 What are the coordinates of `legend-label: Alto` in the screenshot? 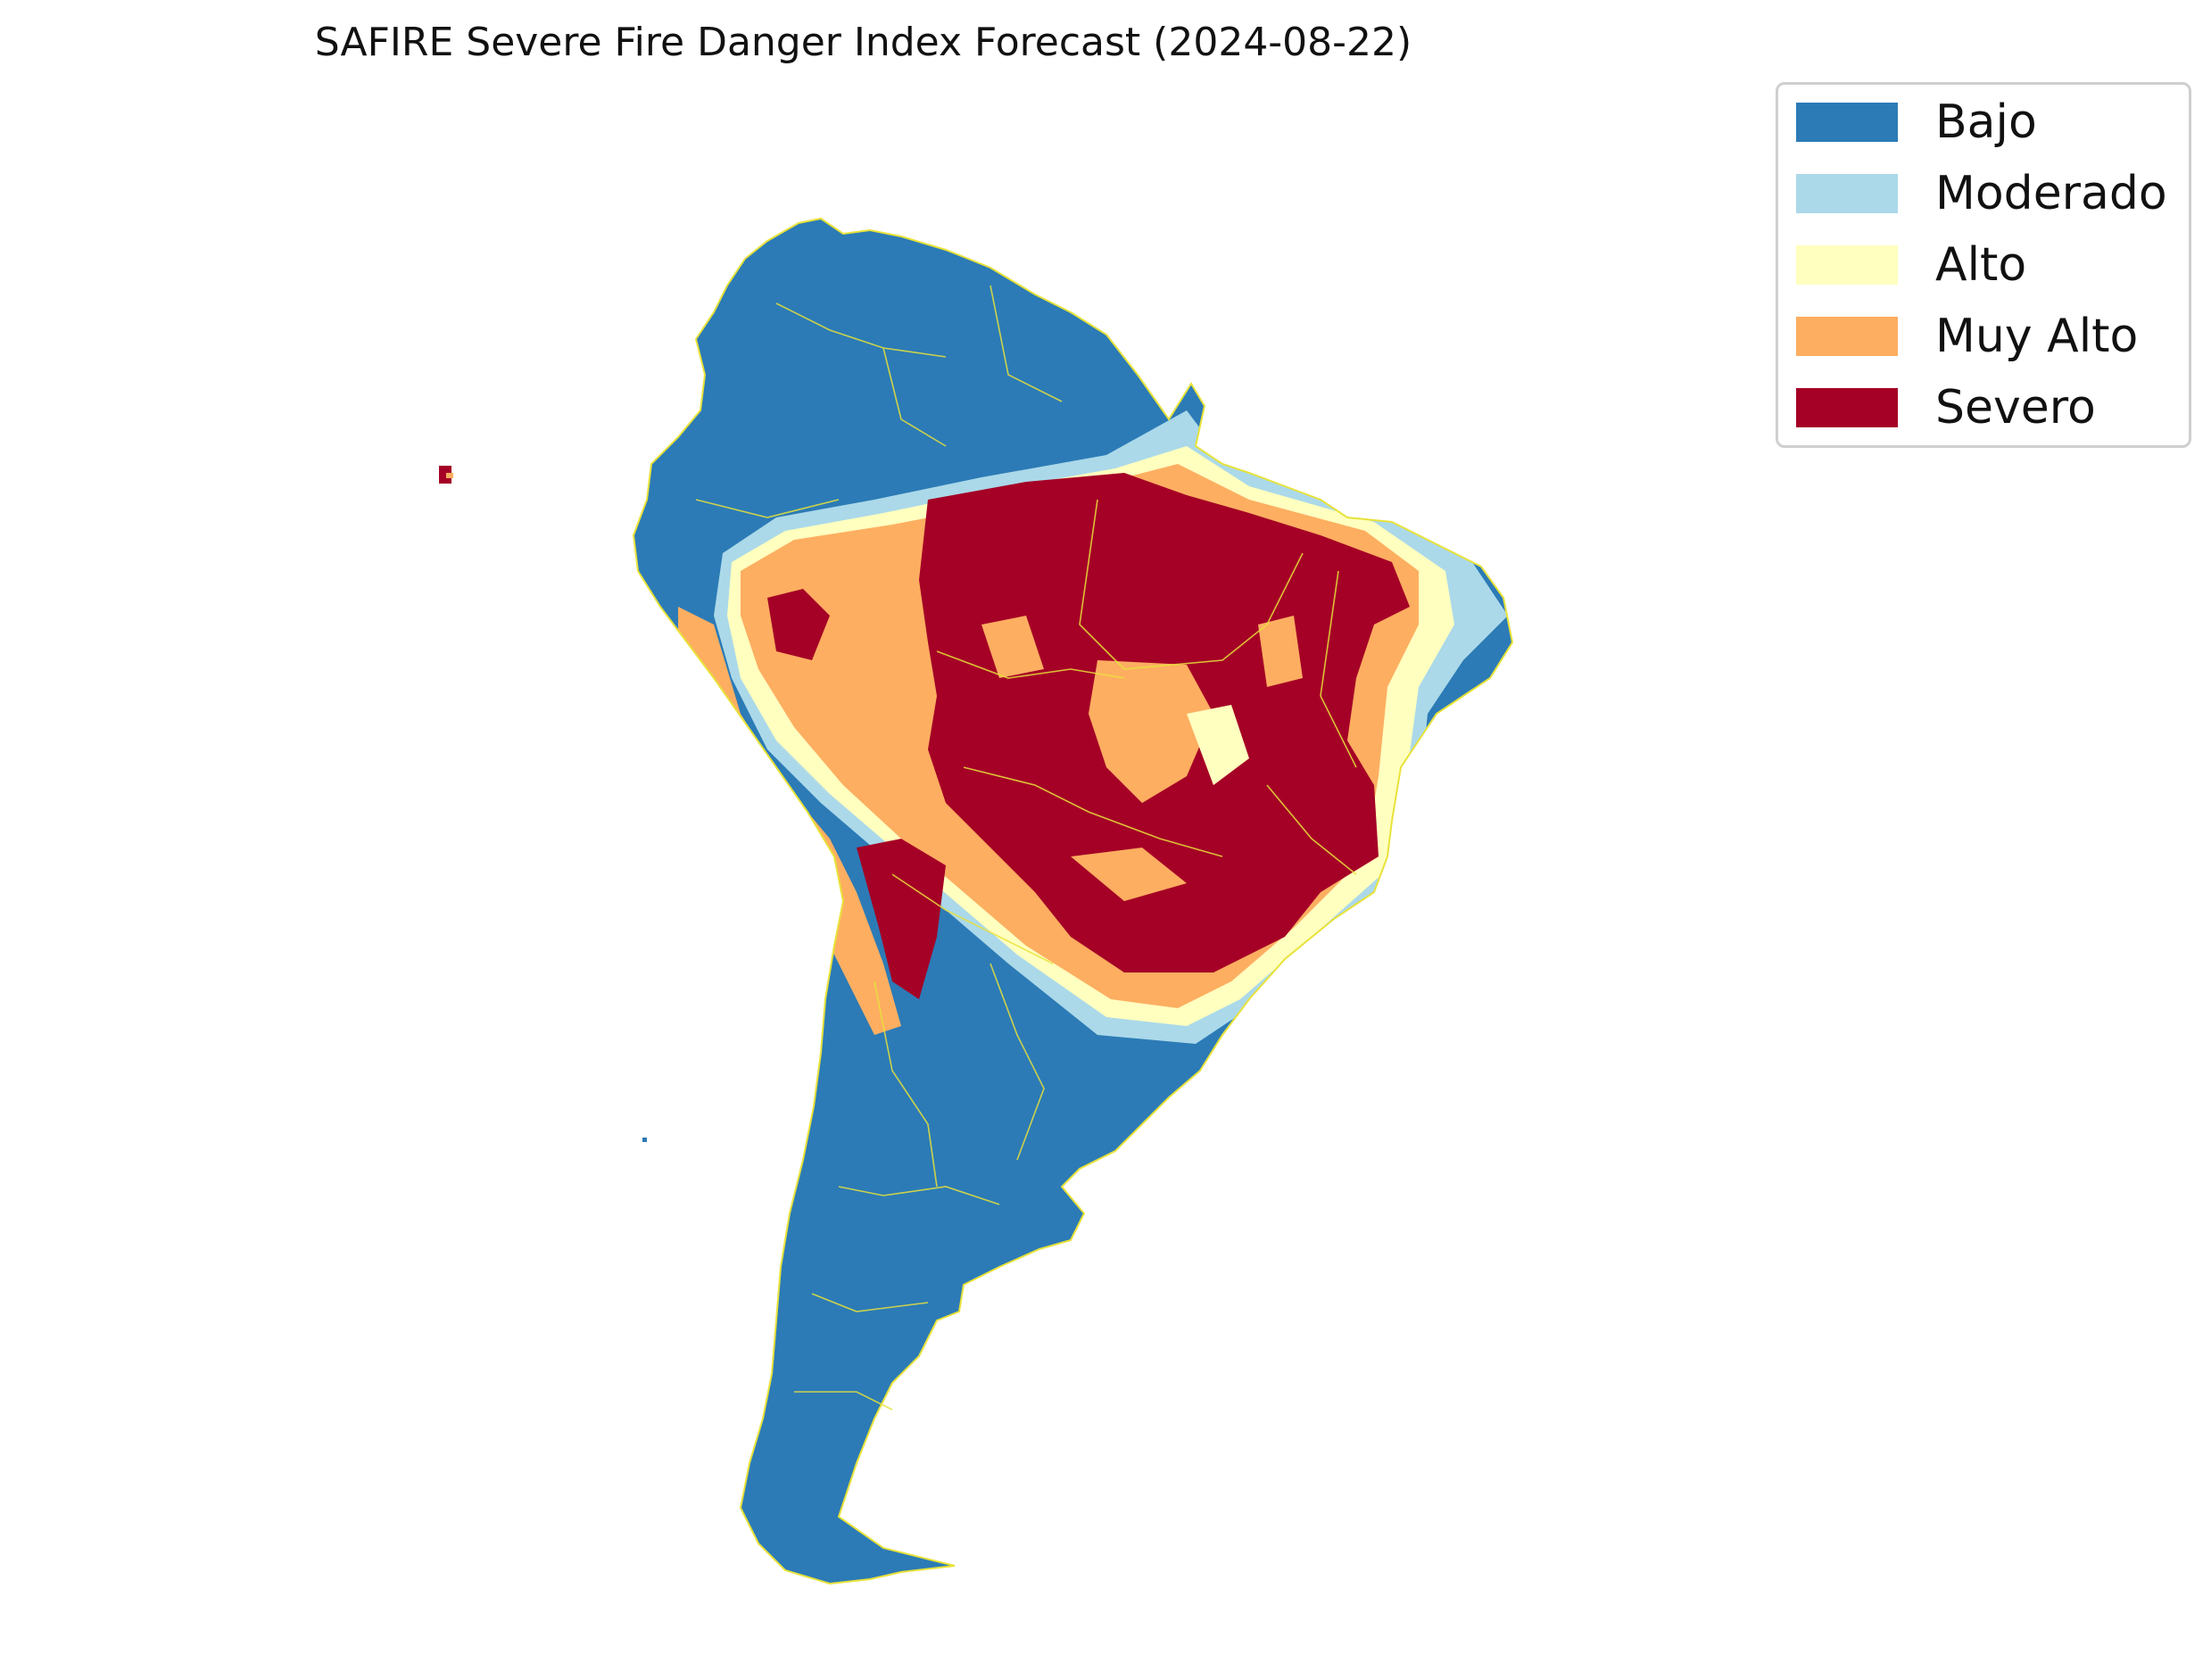 It's located at (1981, 265).